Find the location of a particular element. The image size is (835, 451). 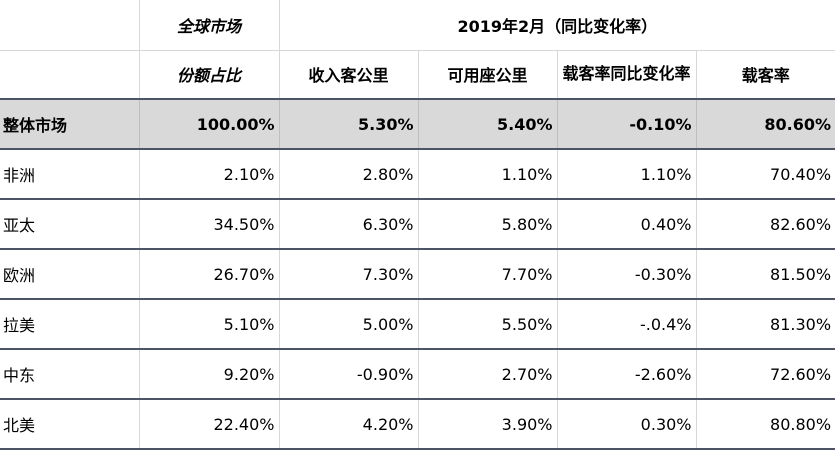

plf-change-cell: 1.10% is located at coordinates (626, 174).